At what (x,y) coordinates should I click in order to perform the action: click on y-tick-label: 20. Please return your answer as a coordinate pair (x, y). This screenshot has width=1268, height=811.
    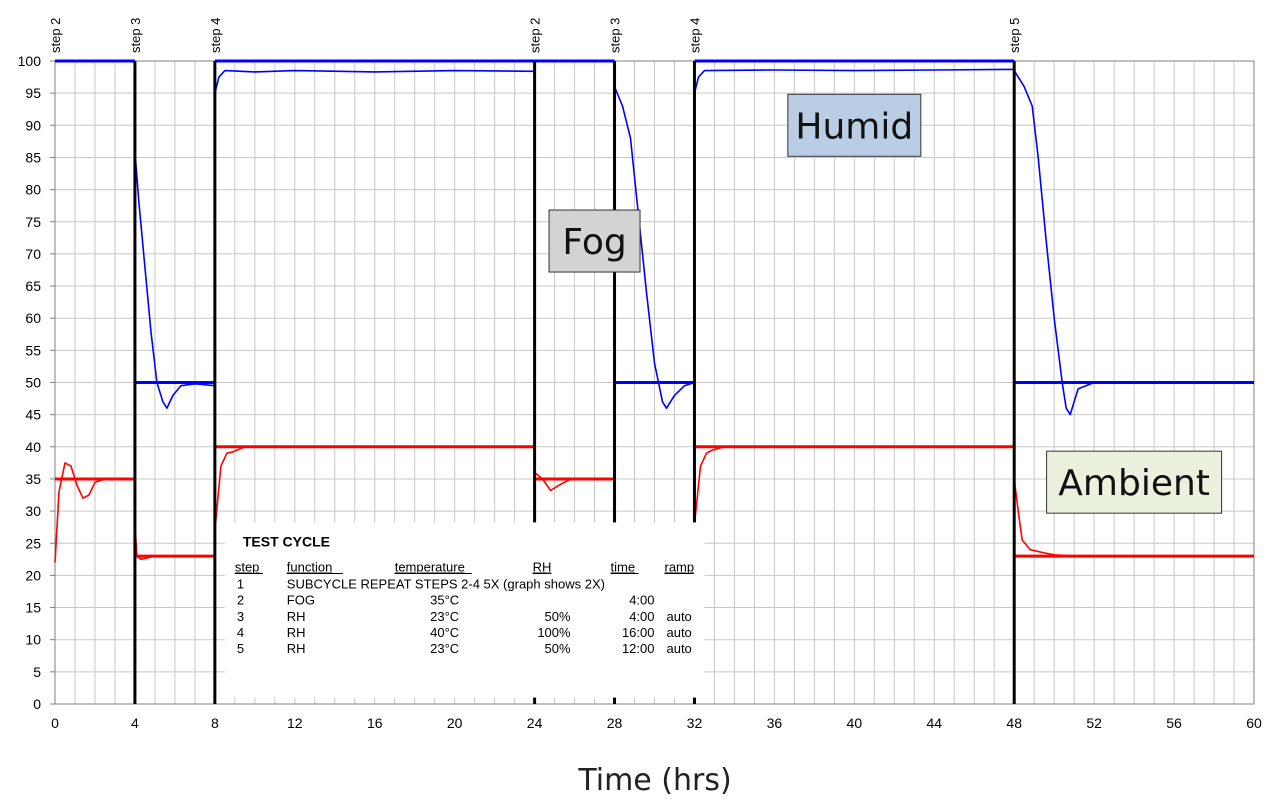
    Looking at the image, I should click on (33, 575).